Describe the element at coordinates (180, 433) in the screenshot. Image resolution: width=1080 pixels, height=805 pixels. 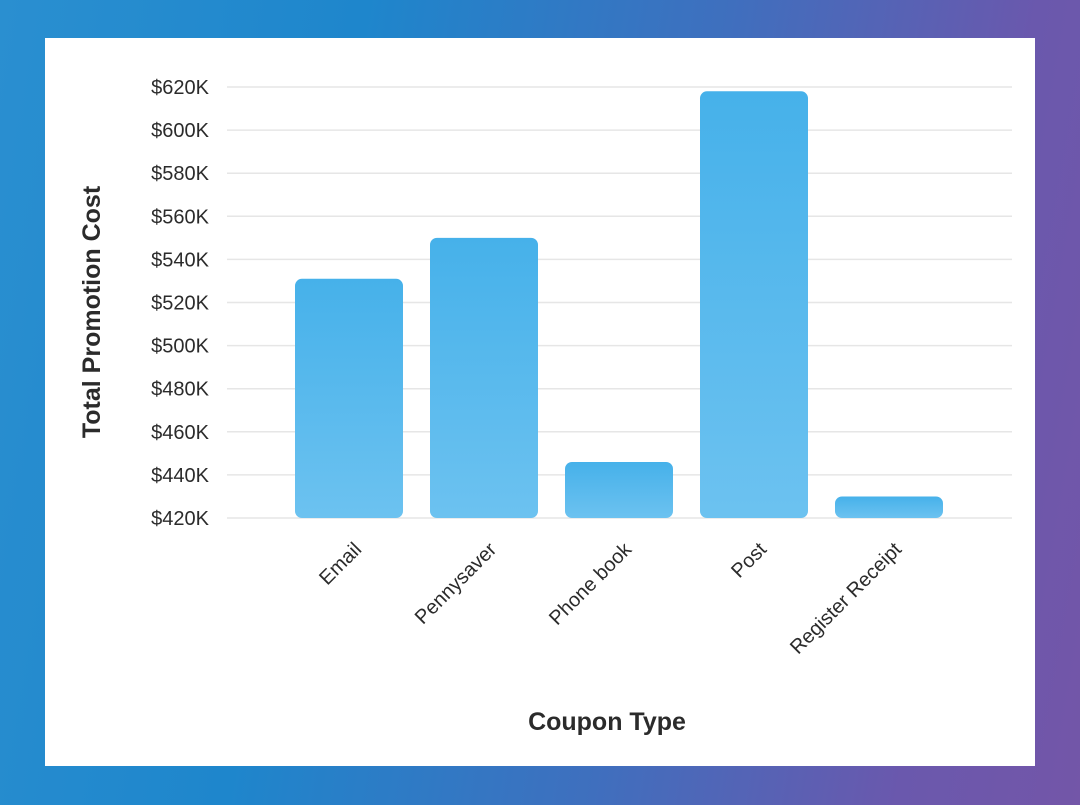
I see `y-tick-label: $460K` at that location.